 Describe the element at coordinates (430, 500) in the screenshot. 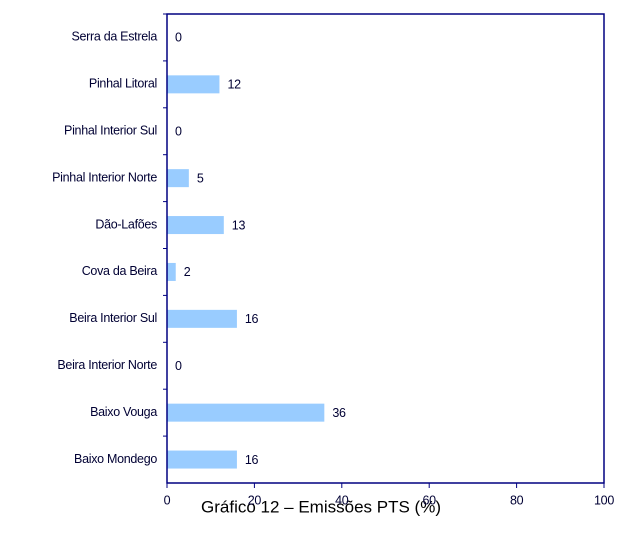

I see `x-tick-label: 60` at that location.